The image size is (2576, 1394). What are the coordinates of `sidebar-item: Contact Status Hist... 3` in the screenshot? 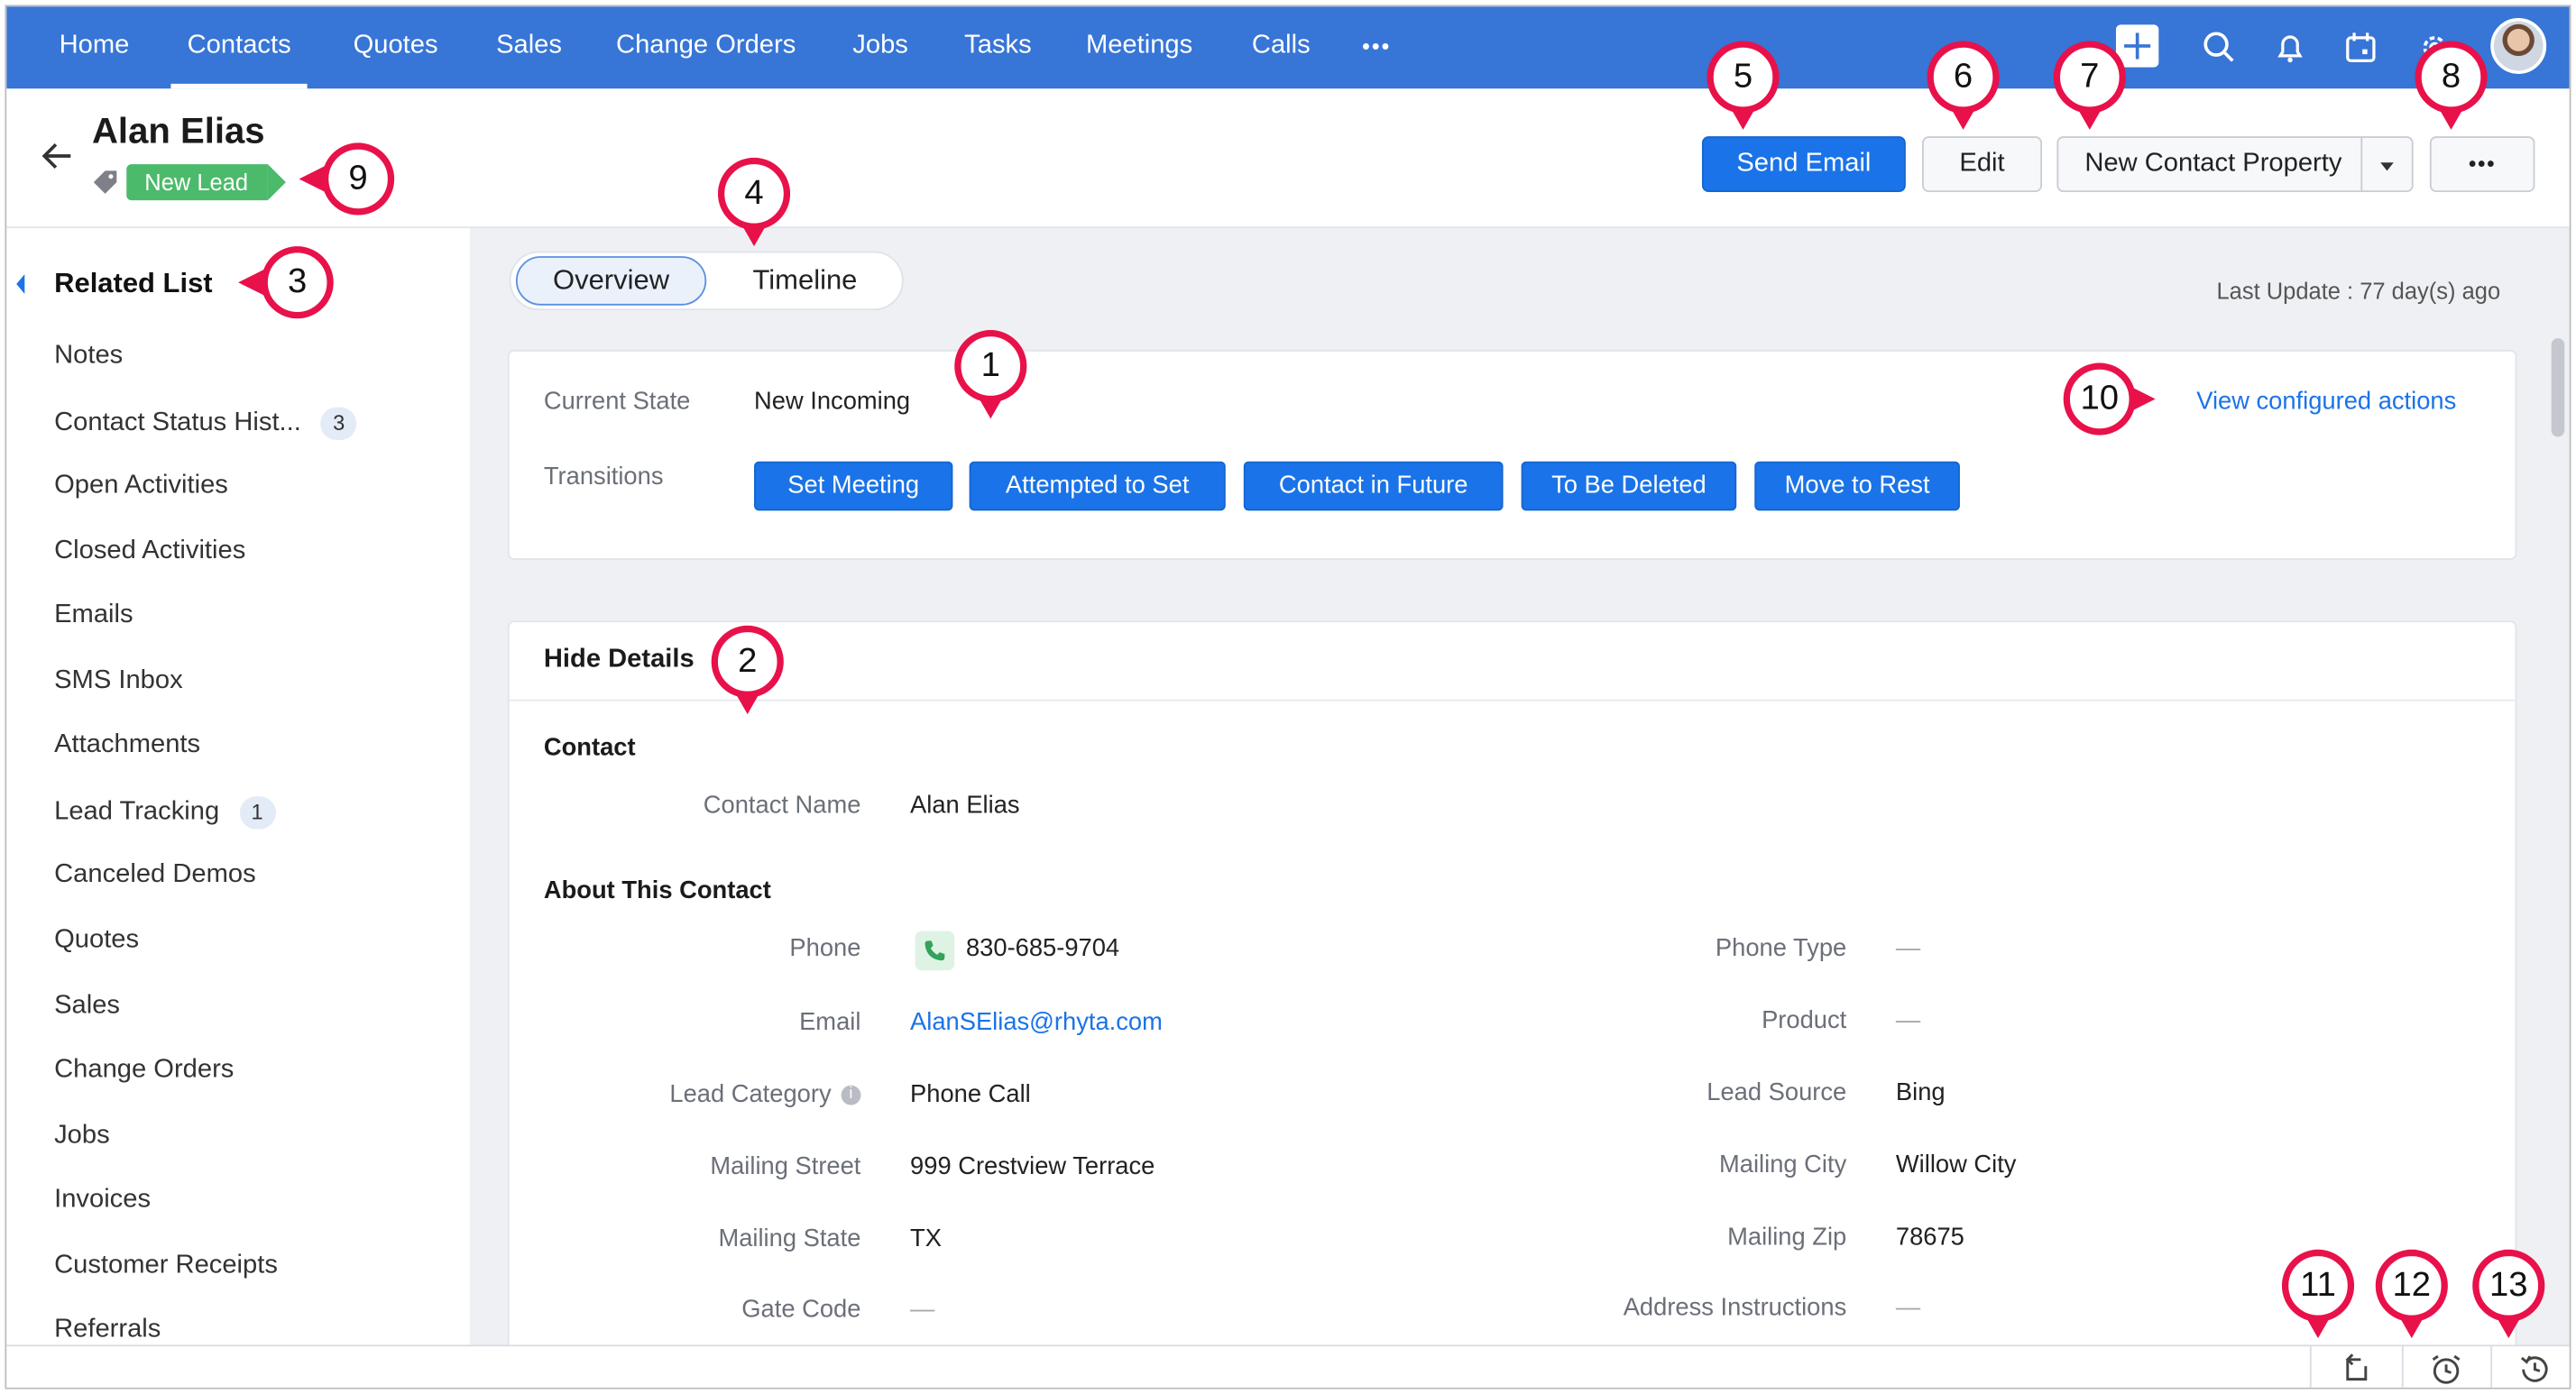 It's located at (205, 424).